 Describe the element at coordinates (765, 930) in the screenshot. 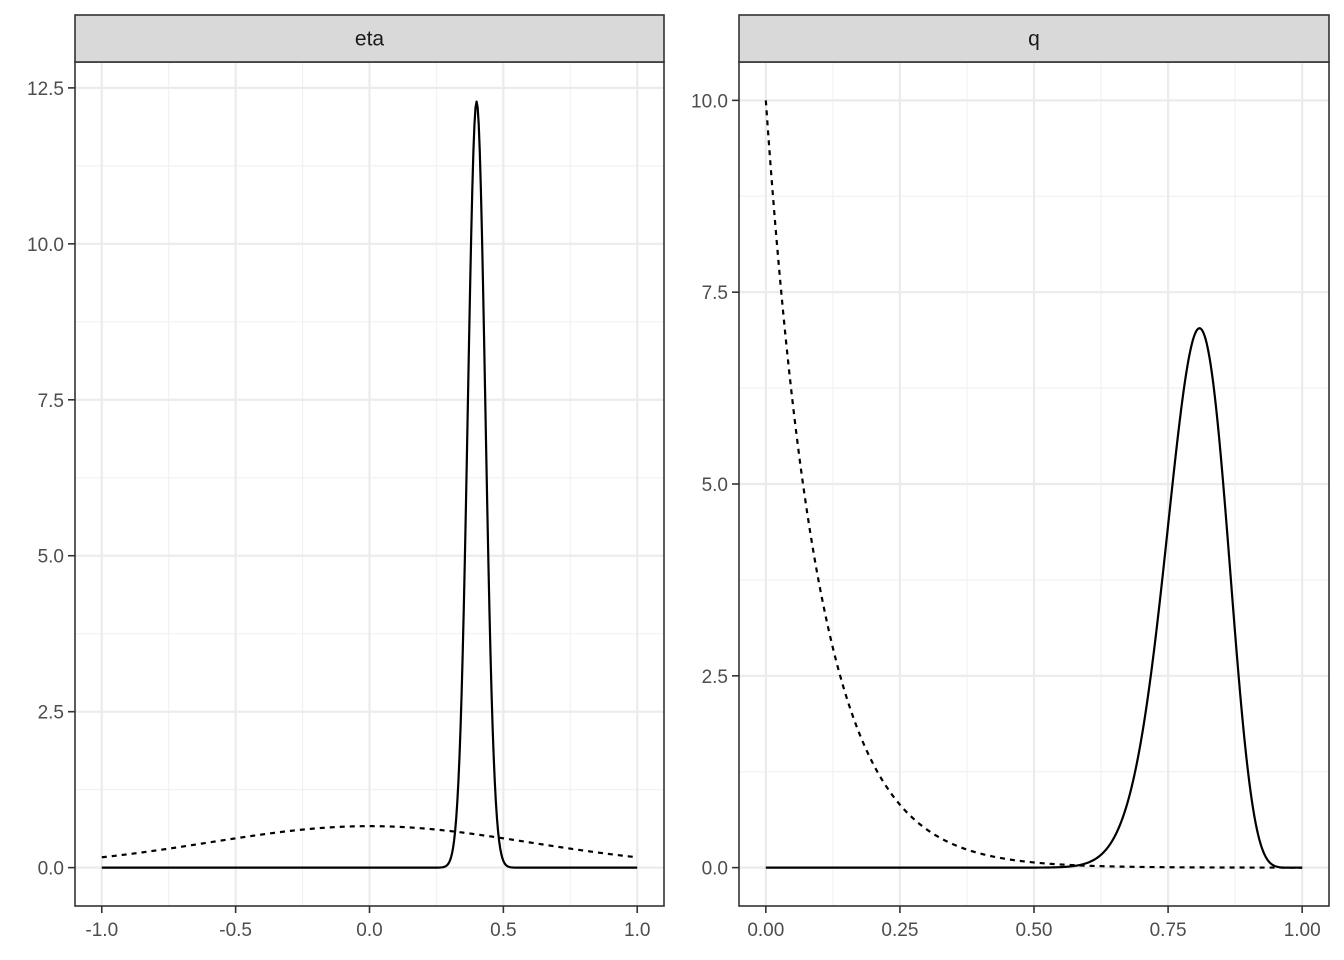

I see `x-tick-label: 0.00` at that location.